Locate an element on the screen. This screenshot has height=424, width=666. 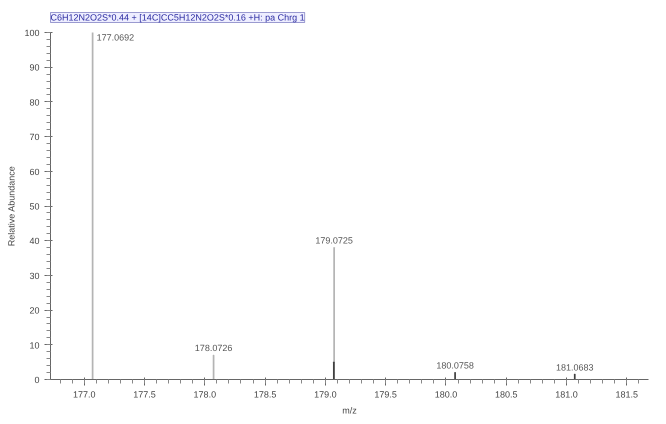
annotation: 181.0683 is located at coordinates (575, 367).